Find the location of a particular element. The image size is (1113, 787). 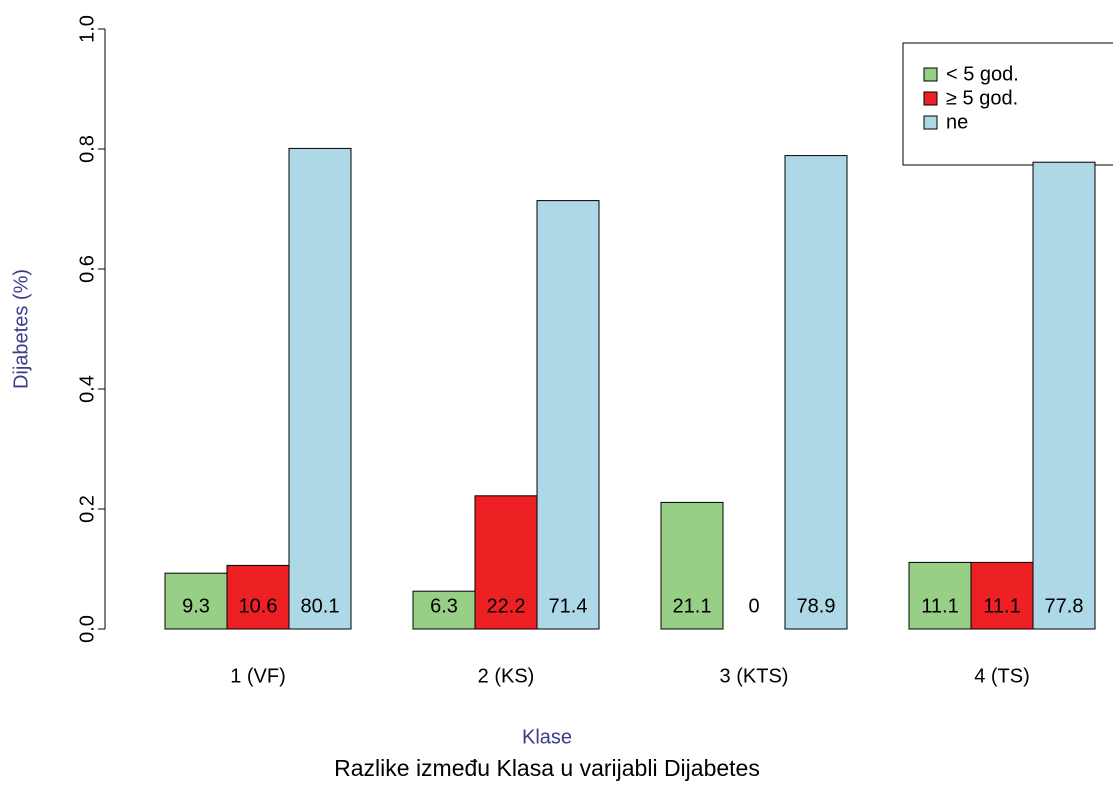

legend-label: < 5 god. is located at coordinates (982, 74).